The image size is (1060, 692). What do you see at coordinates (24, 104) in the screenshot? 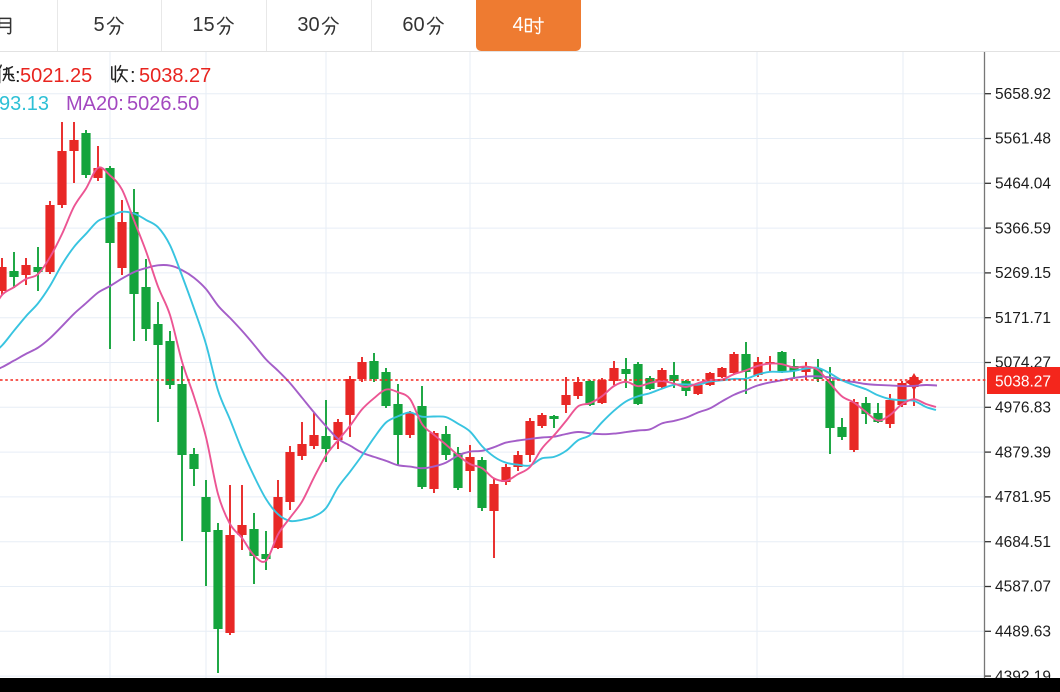
I see `svg-text: 93.13` at bounding box center [24, 104].